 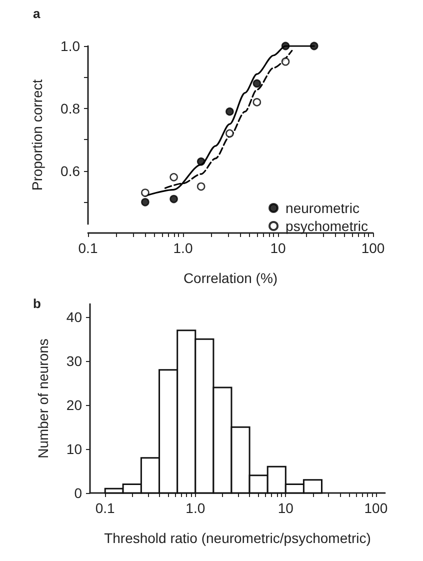 What do you see at coordinates (37, 13) in the screenshot?
I see `chart-title: a` at bounding box center [37, 13].